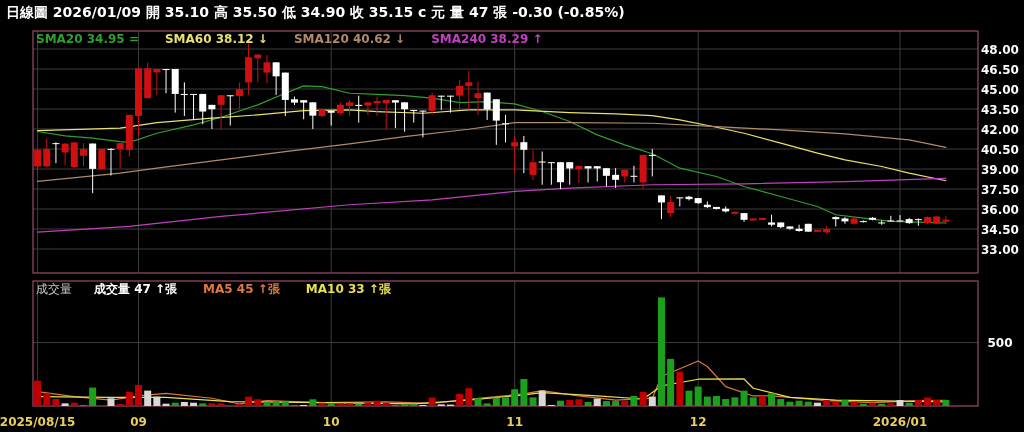 This screenshot has height=432, width=1024. I want to click on chart-title: 日線圖 2026/01/09 開 35.10 高 35.50 低 34.90 收 35.15 c 元 量 47 張 -0.30 (-0.85%), so click(315, 12).